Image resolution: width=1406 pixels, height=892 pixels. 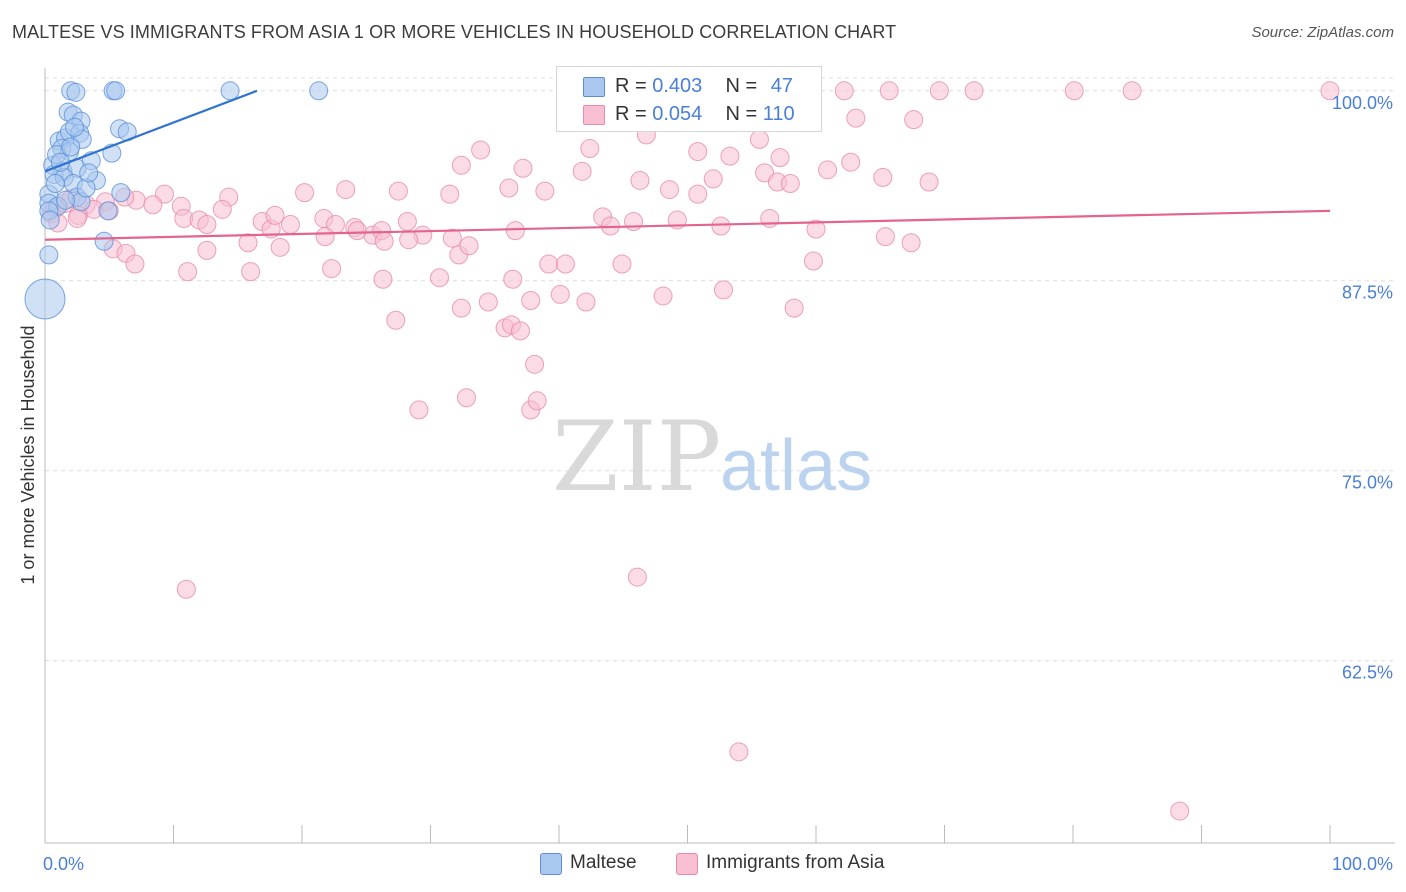 I want to click on watermark: ZIP atlas, so click(x=712, y=457).